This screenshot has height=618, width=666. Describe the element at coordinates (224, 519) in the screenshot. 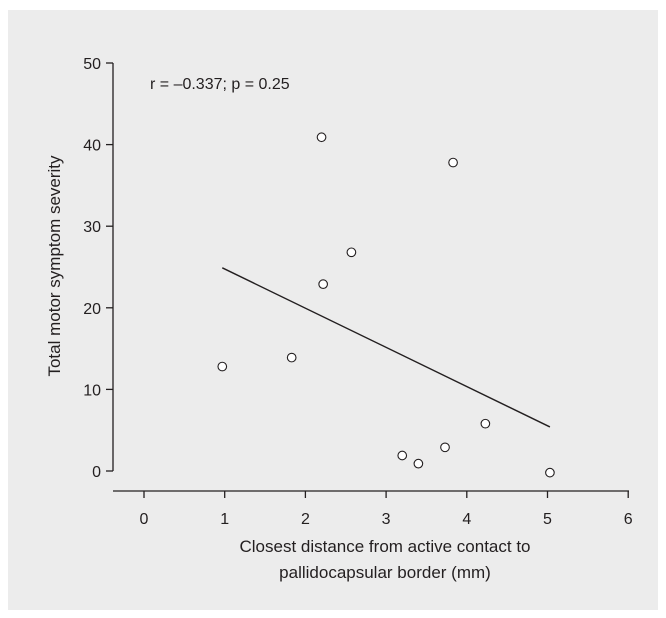

I see `x-tick-label: 1` at that location.